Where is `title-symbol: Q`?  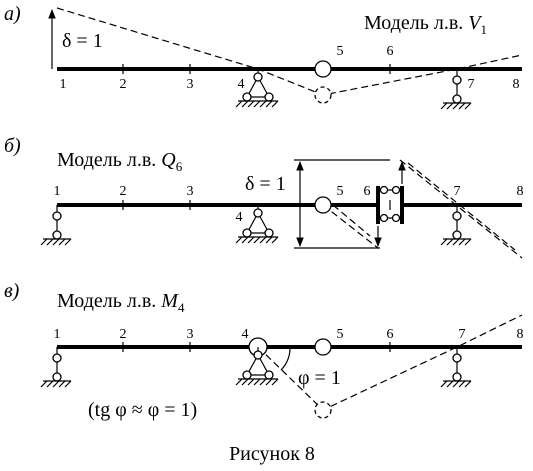 title-symbol: Q is located at coordinates (168, 160).